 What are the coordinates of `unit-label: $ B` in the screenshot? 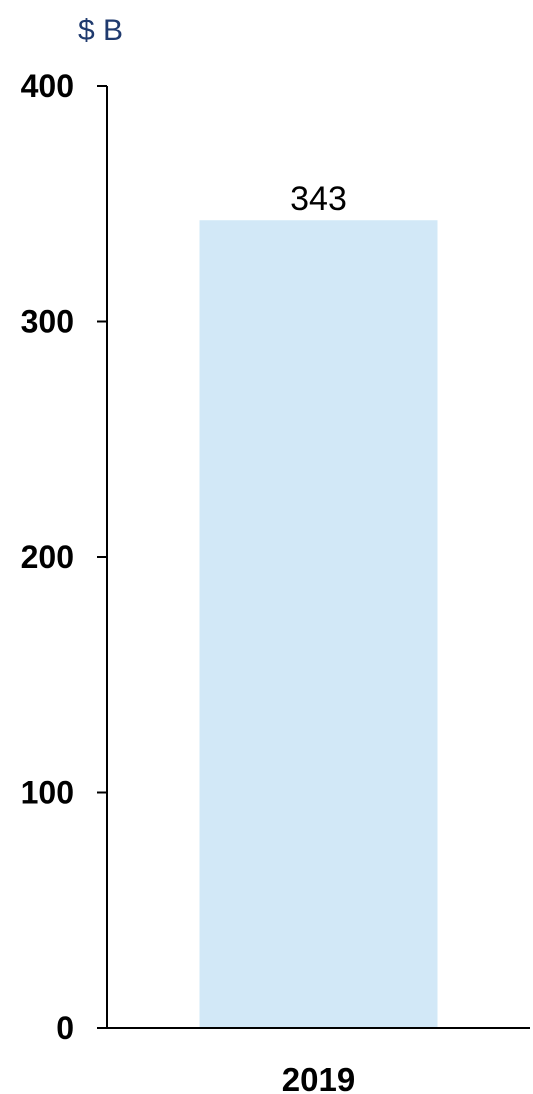 It's located at (100, 30).